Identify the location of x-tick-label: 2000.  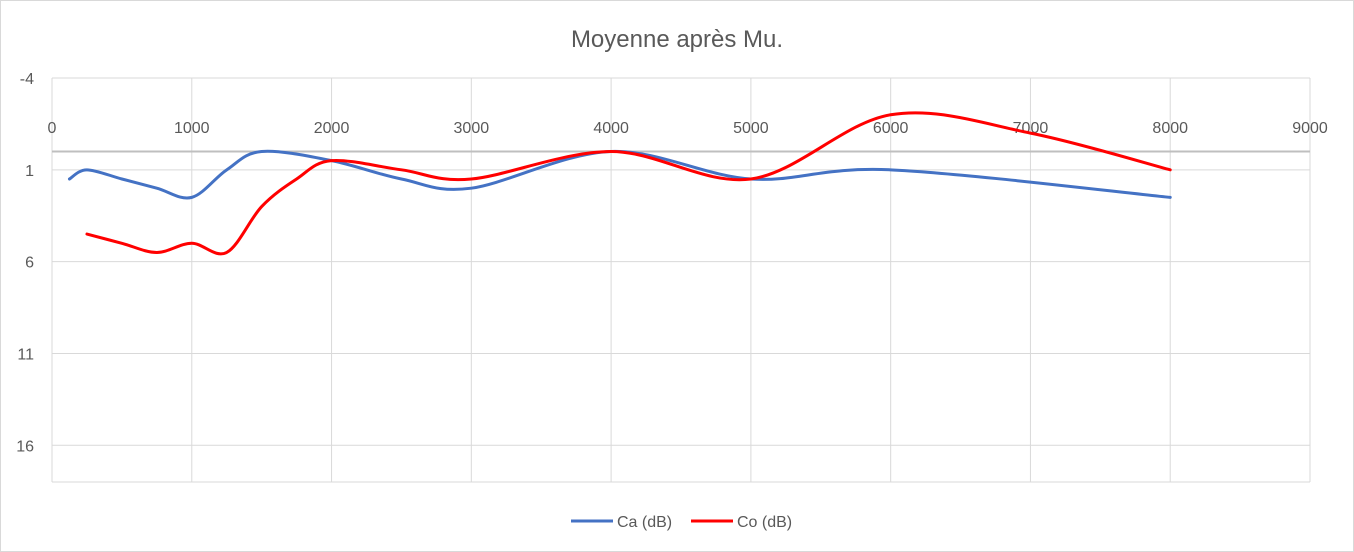
(332, 128).